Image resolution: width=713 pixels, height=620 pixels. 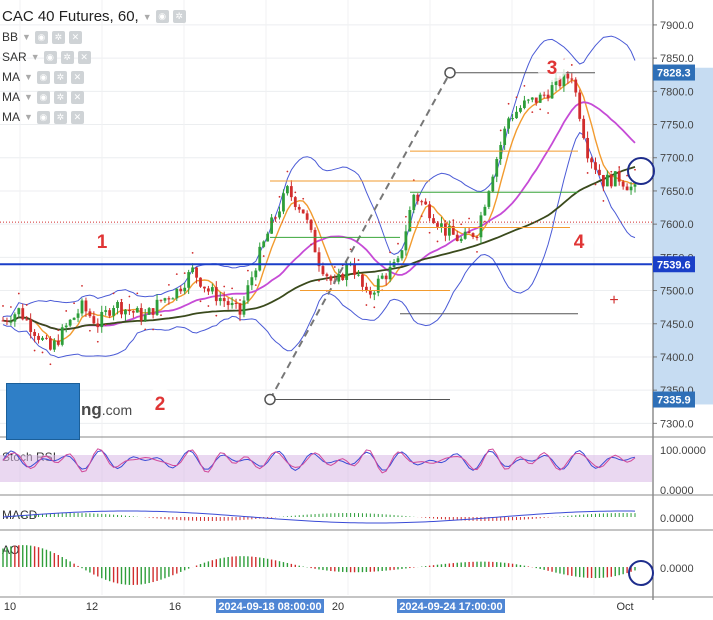 What do you see at coordinates (450, 72) in the screenshot?
I see `anchor-handle` at bounding box center [450, 72].